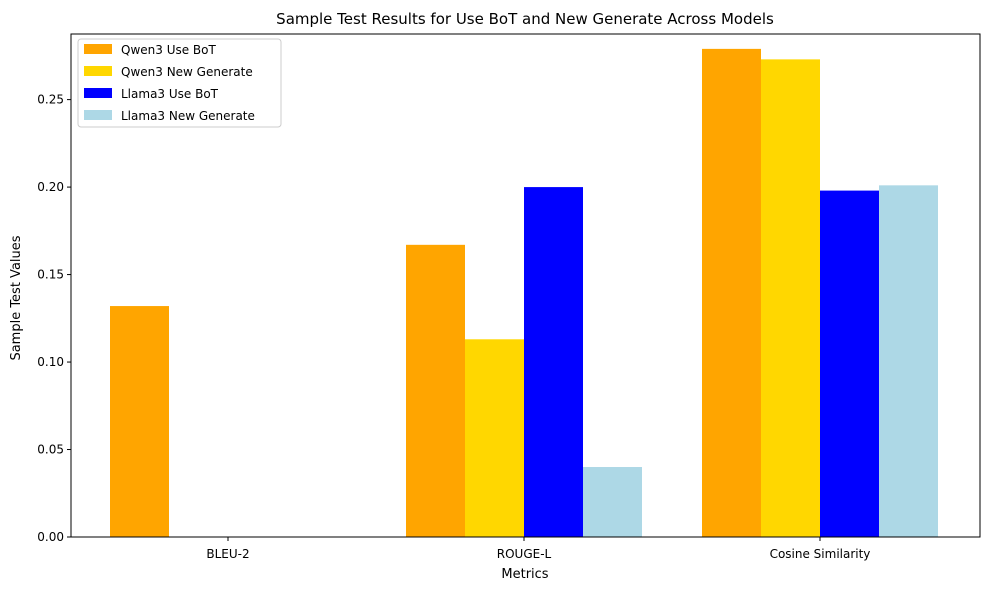 This screenshot has width=989, height=590. I want to click on x-tick-label: ROUGE-L, so click(524, 554).